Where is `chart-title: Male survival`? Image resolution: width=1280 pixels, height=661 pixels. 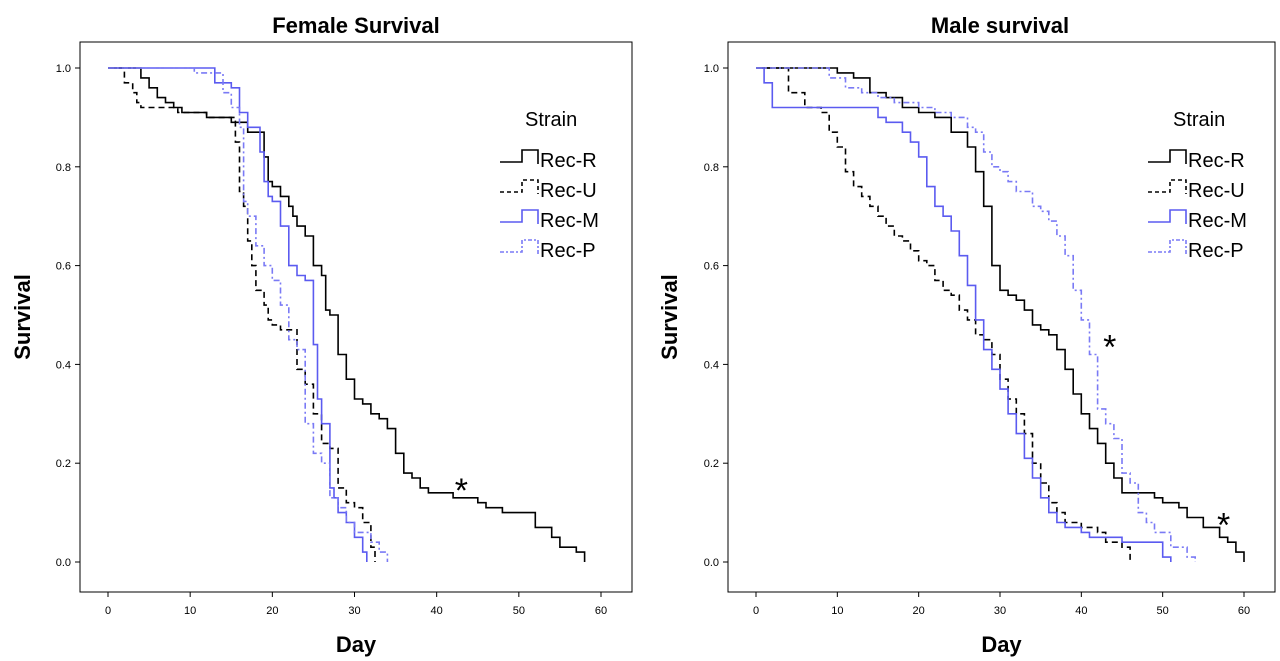
chart-title: Male survival is located at coordinates (1000, 25).